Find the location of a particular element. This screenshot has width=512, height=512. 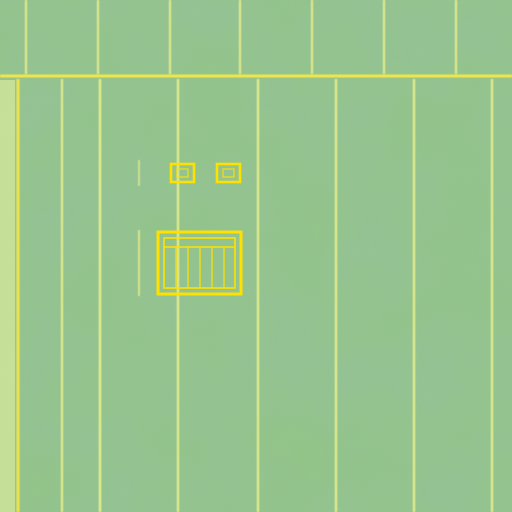

small-marker-left is located at coordinates (182, 173).